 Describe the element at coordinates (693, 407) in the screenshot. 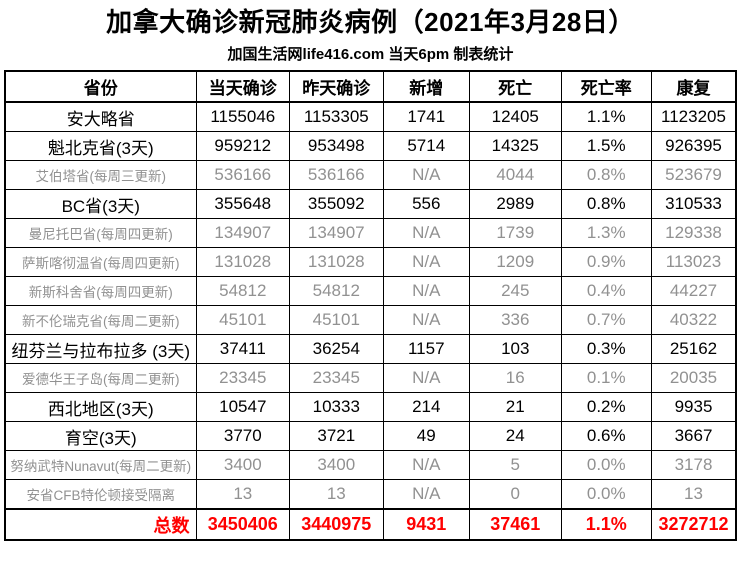

I see `recovered-cell: 9935` at that location.